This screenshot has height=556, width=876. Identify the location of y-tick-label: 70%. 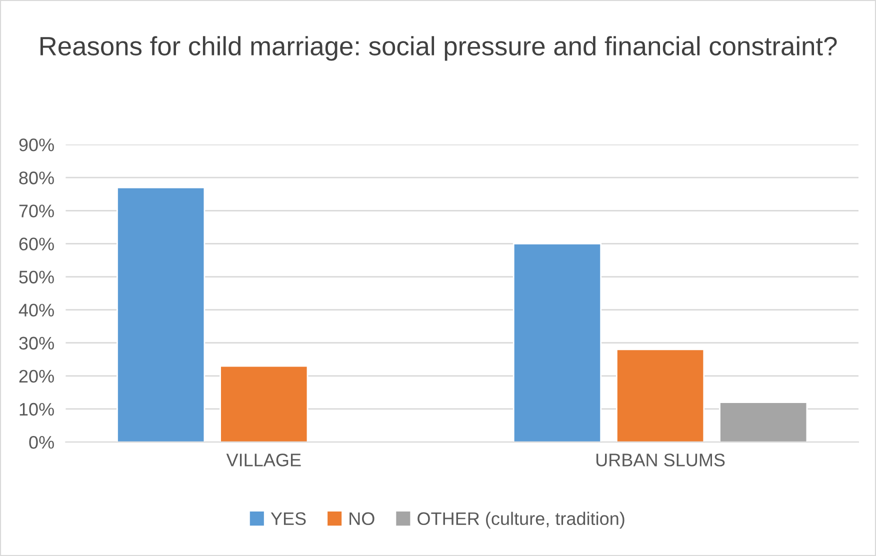
(36, 211).